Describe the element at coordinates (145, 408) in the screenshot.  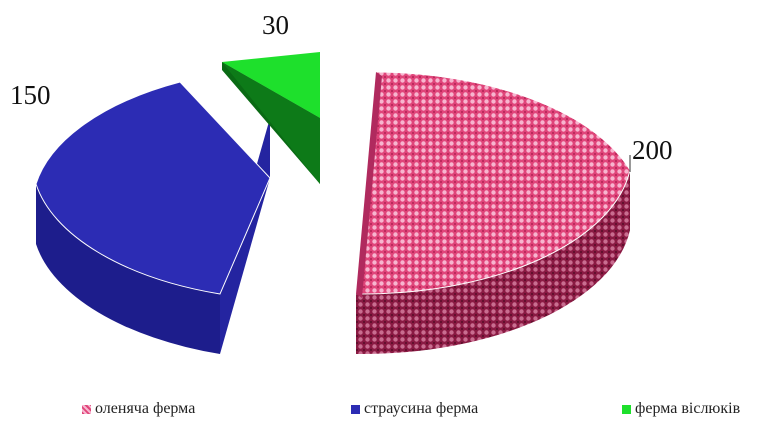
I see `legend-label-1: оленяча ферма` at that location.